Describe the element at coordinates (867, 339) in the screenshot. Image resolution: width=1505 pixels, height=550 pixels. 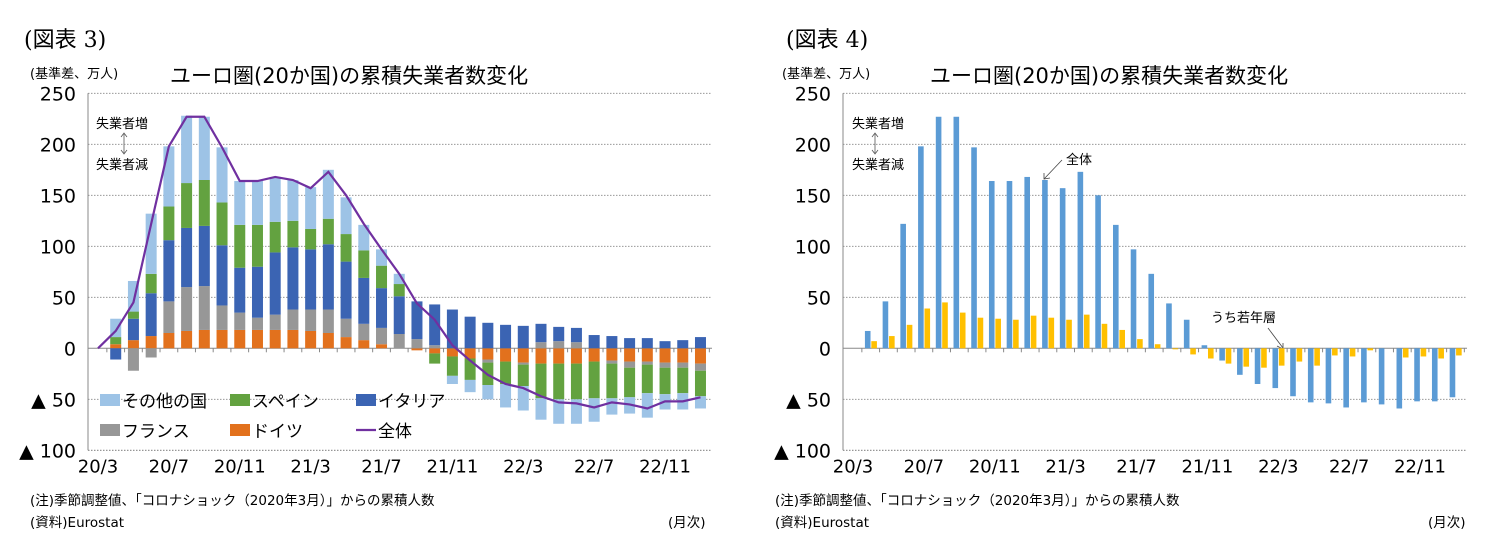
I see `bar-全体-20/4` at that location.